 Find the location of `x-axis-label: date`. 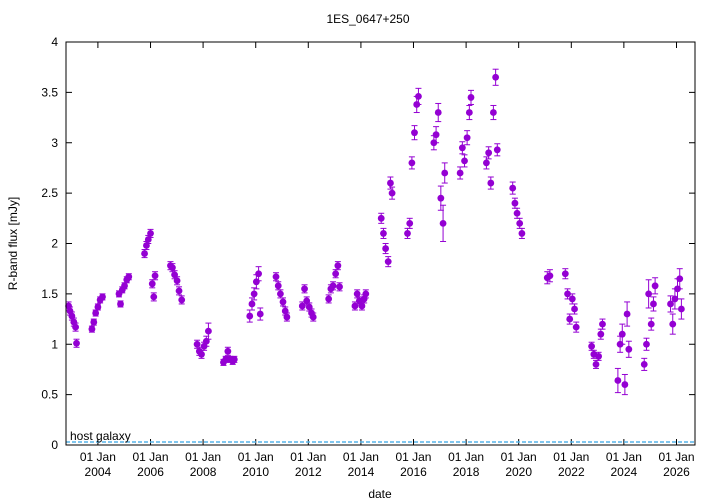

x-axis-label: date is located at coordinates (380, 494).